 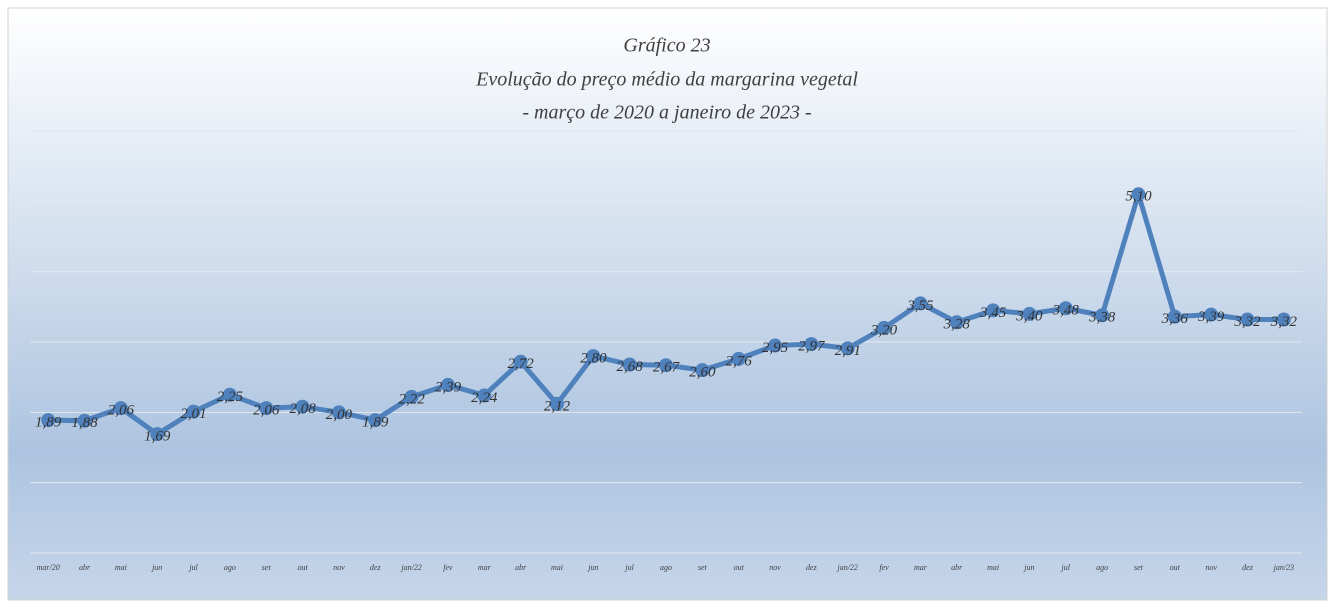 I want to click on data-label: 1,69, so click(x=157, y=437).